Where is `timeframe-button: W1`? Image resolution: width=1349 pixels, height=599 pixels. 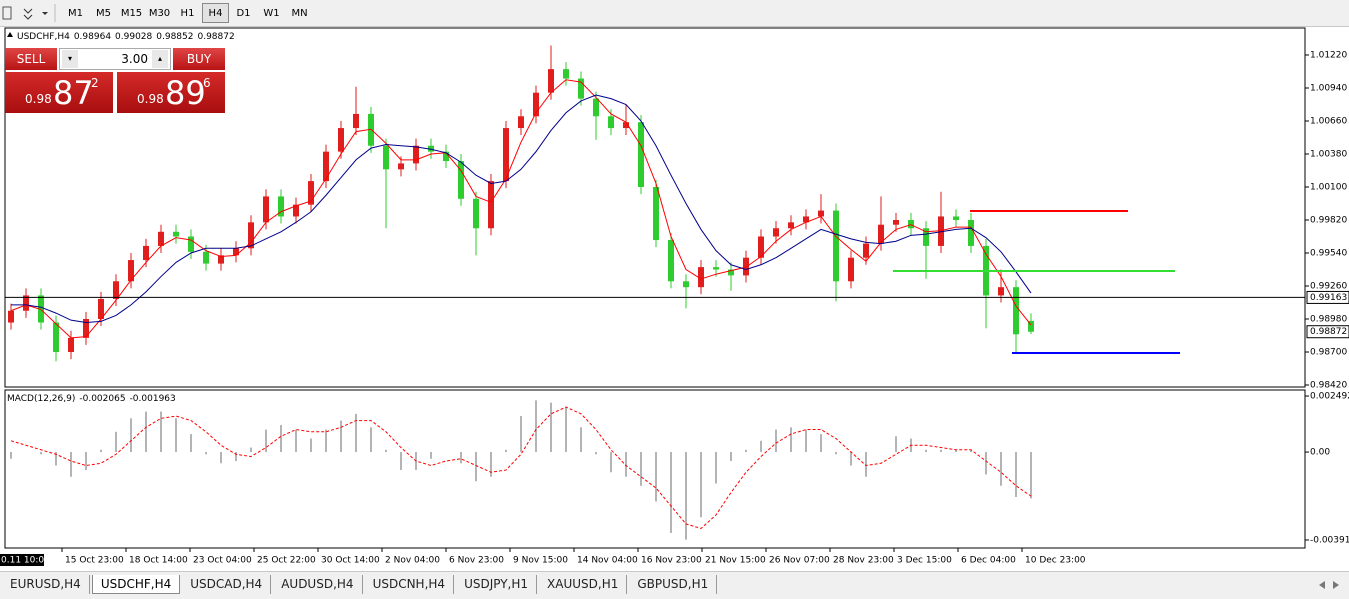
timeframe-button: W1 is located at coordinates (271, 13).